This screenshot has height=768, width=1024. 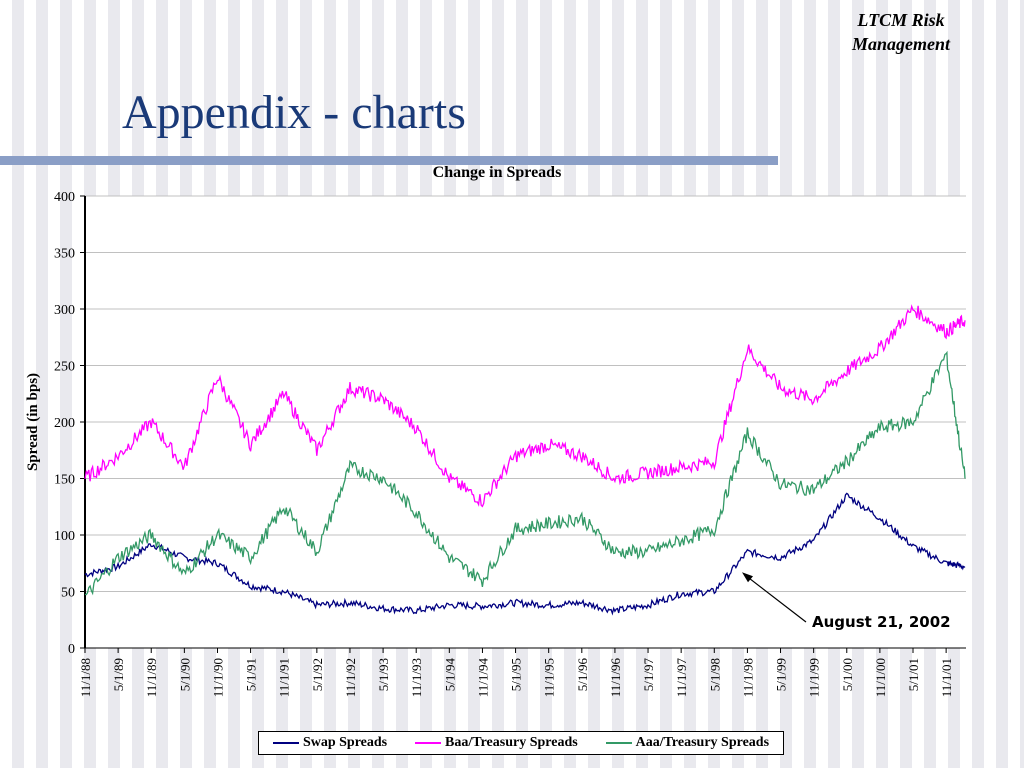 I want to click on legend-swatch-swap, so click(x=285, y=743).